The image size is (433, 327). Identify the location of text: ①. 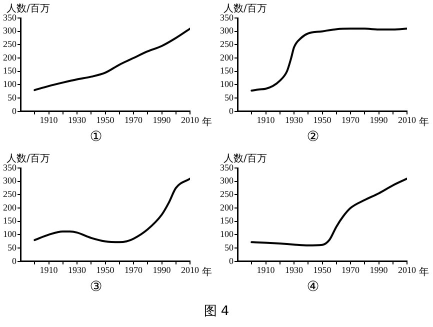
(96, 137).